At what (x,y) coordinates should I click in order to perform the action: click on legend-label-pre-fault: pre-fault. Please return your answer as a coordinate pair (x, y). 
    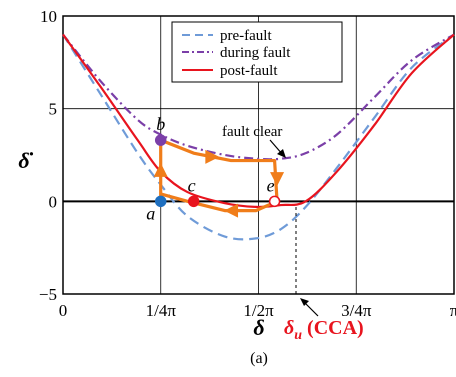
    Looking at the image, I should click on (246, 36).